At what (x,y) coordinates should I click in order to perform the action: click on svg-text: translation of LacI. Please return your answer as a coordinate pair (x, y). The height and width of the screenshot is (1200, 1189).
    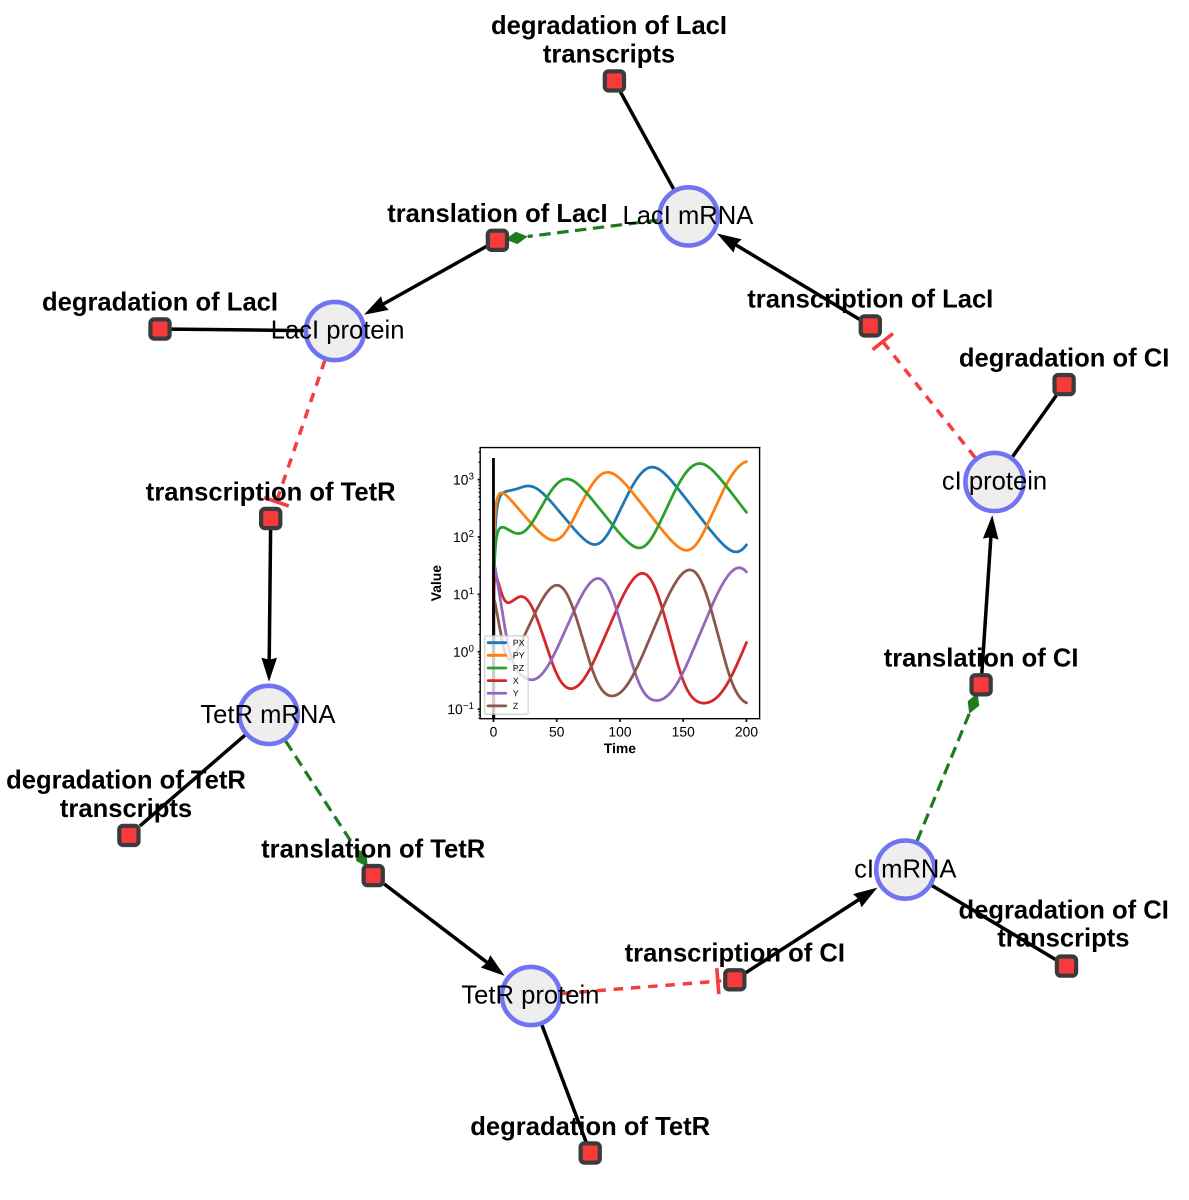
    Looking at the image, I should click on (497, 214).